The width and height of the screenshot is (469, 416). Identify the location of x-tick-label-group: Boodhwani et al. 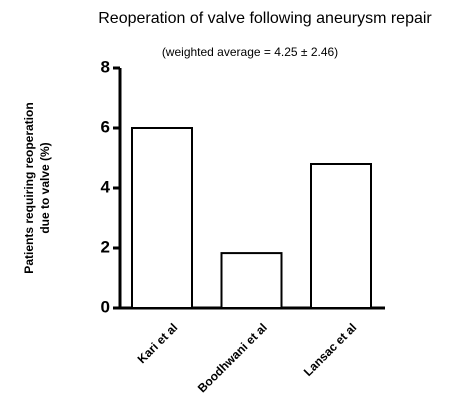
(232, 357).